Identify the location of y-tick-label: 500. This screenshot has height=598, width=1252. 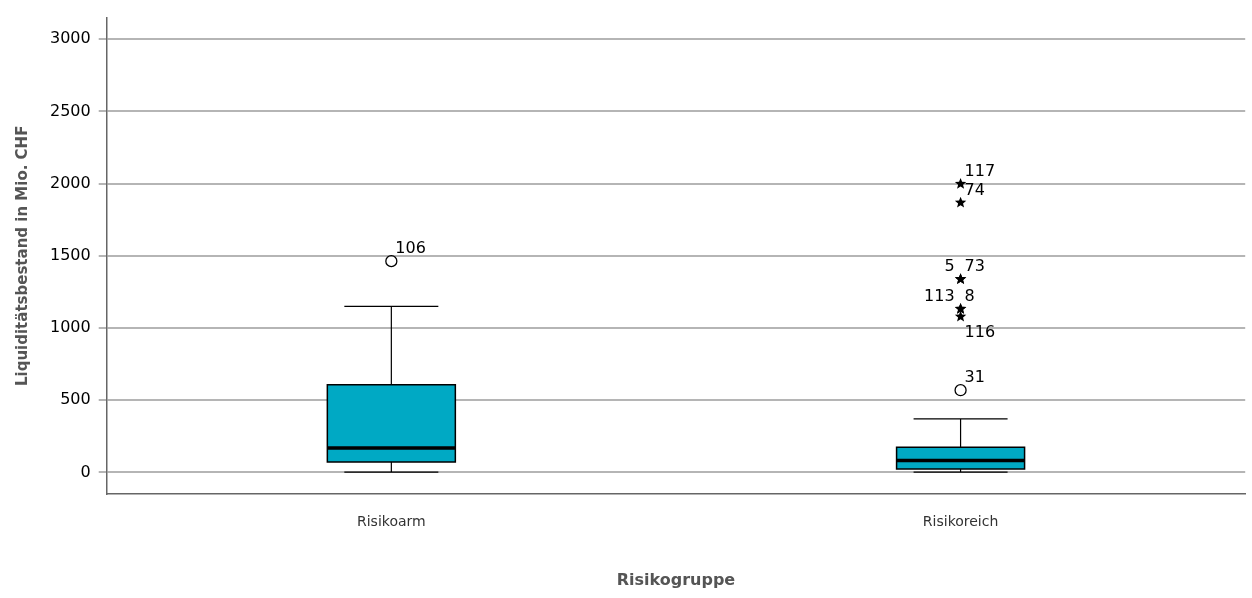
(75, 399).